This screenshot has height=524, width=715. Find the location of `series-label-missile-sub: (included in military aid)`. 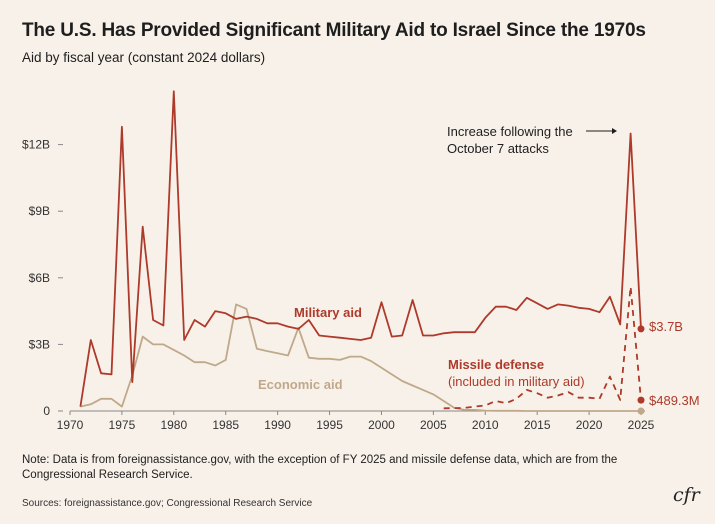

series-label-missile-sub: (included in military aid) is located at coordinates (516, 381).